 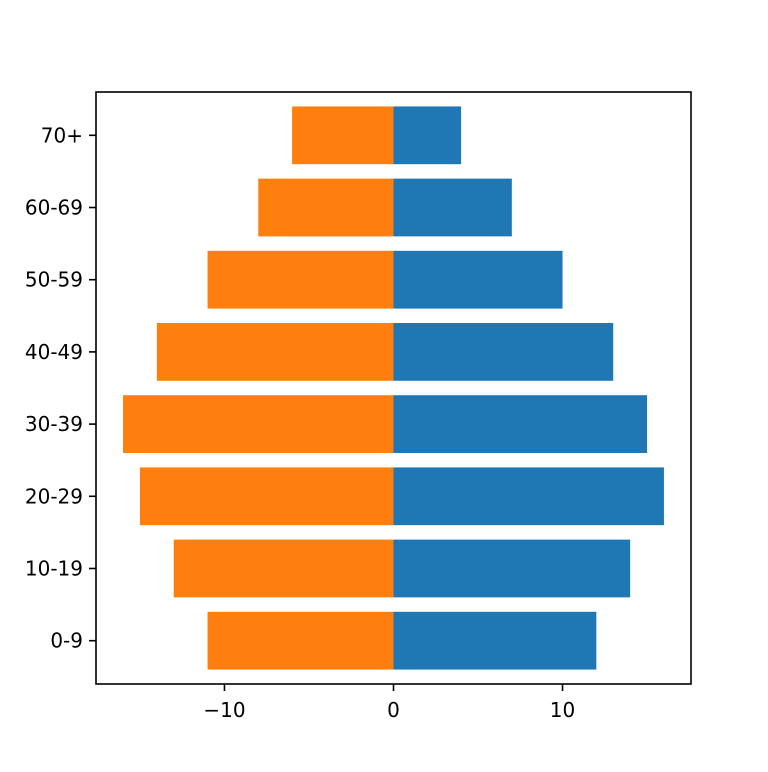 What do you see at coordinates (224, 710) in the screenshot?
I see `x-tick-label: −10` at bounding box center [224, 710].